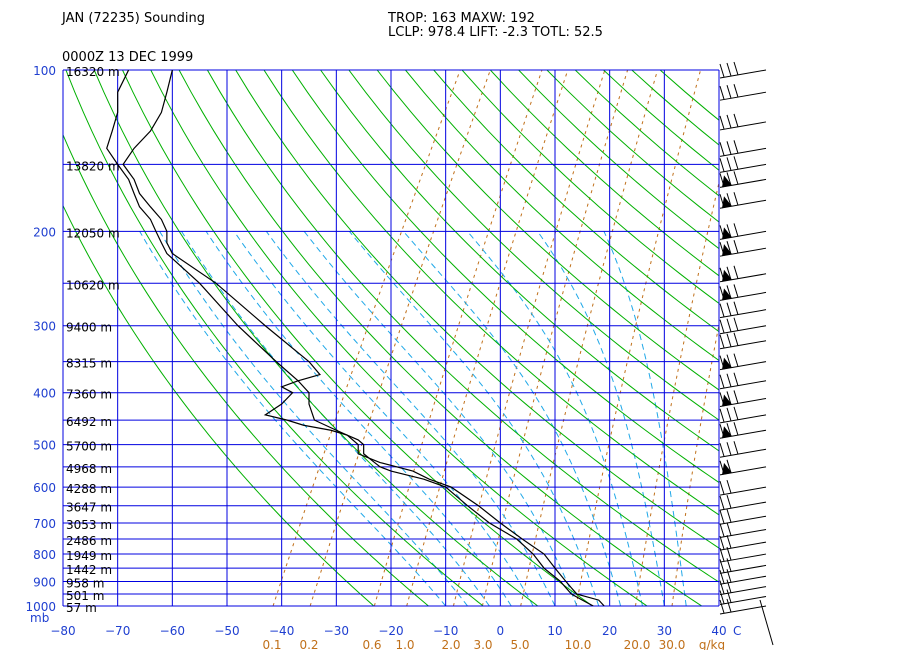  Describe the element at coordinates (44, 524) in the screenshot. I see `pressure-tick-label: 700` at that location.